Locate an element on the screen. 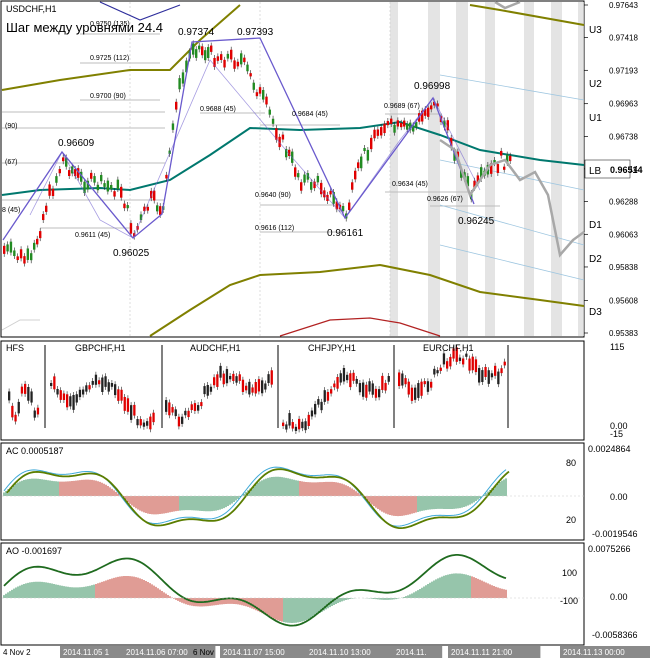 The width and height of the screenshot is (650, 660). time-axis-label: 2014.11. is located at coordinates (411, 652).